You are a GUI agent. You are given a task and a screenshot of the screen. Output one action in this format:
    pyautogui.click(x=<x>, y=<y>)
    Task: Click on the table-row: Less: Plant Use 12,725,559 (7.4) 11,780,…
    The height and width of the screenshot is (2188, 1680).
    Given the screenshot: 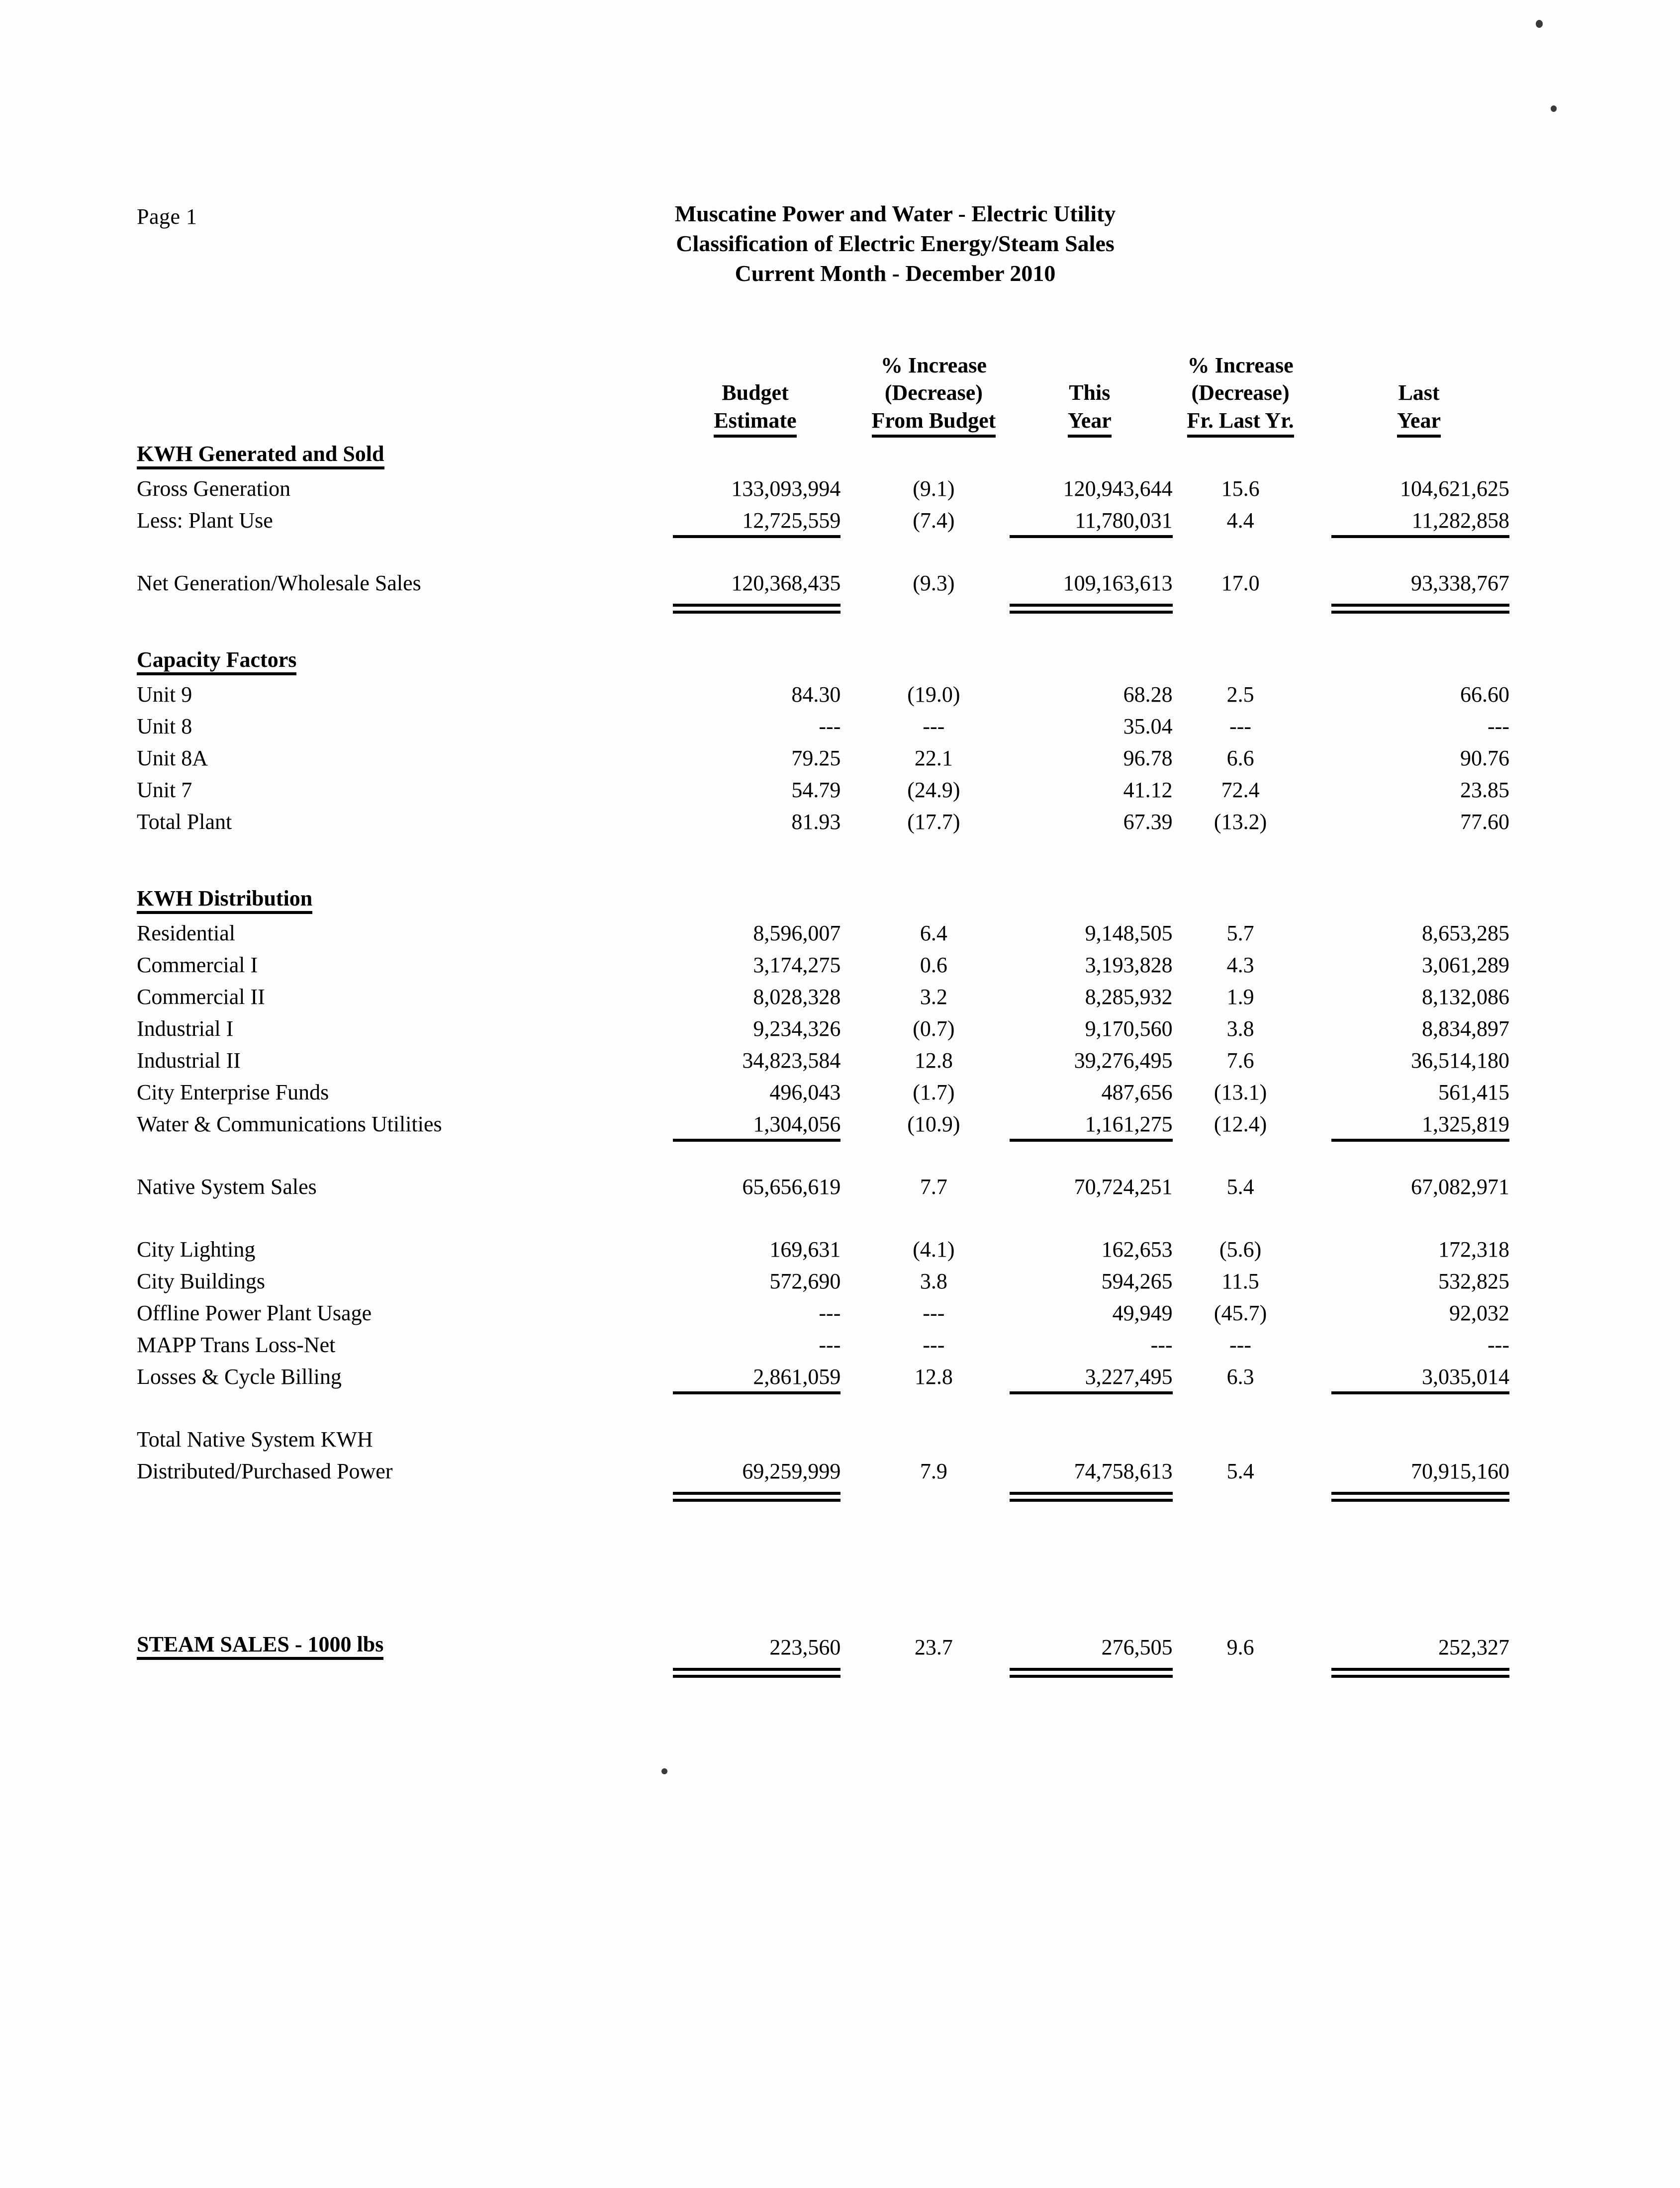 What is the action you would take?
    pyautogui.click(x=823, y=519)
    